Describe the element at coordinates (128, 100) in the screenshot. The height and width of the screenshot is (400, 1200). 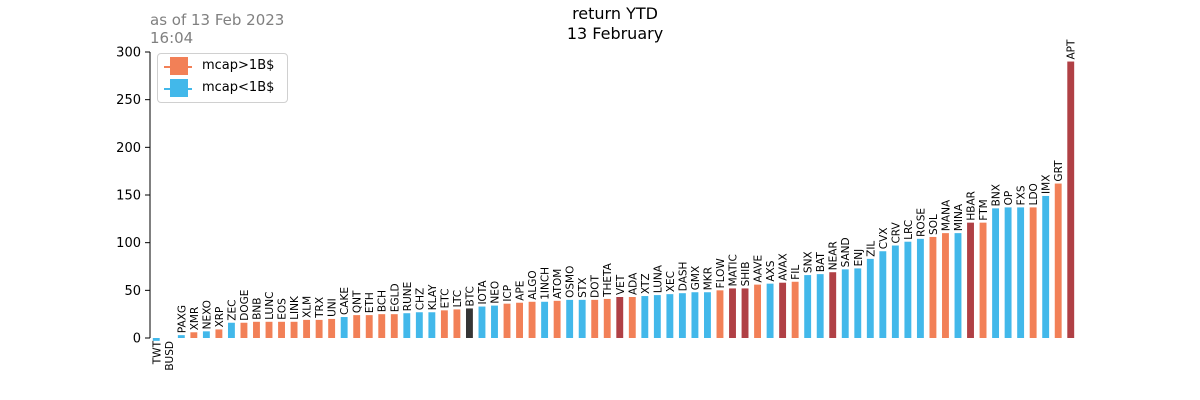
I see `y-tick-label: 250` at that location.